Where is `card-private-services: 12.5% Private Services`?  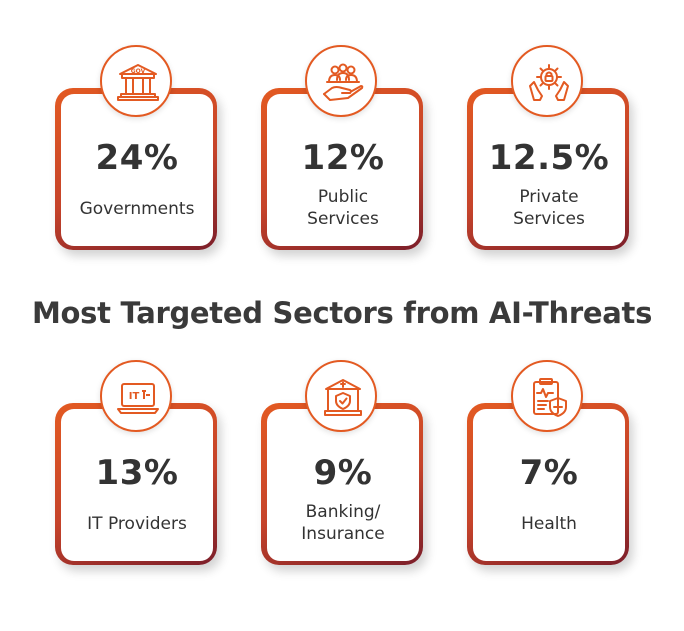 card-private-services: 12.5% Private Services is located at coordinates (548, 169).